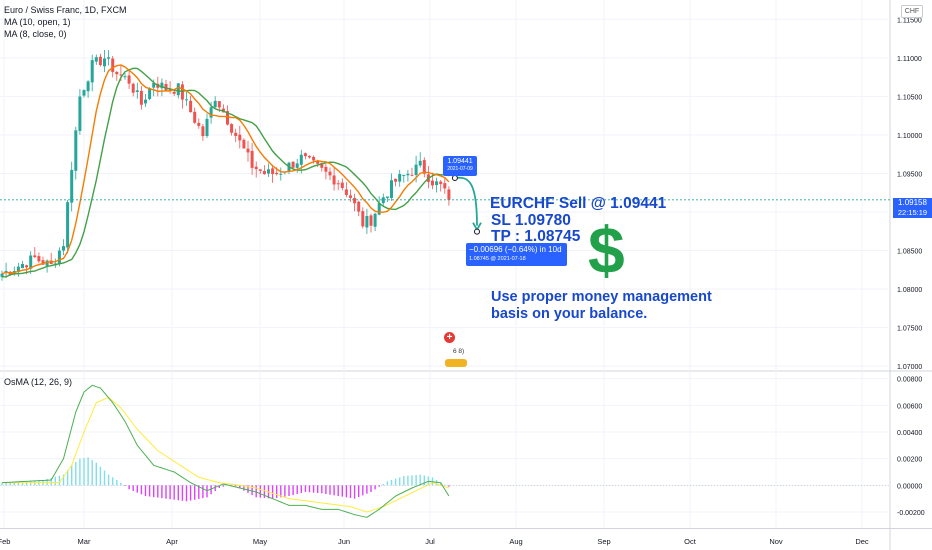  I want to click on currency-label: CHF, so click(912, 11).